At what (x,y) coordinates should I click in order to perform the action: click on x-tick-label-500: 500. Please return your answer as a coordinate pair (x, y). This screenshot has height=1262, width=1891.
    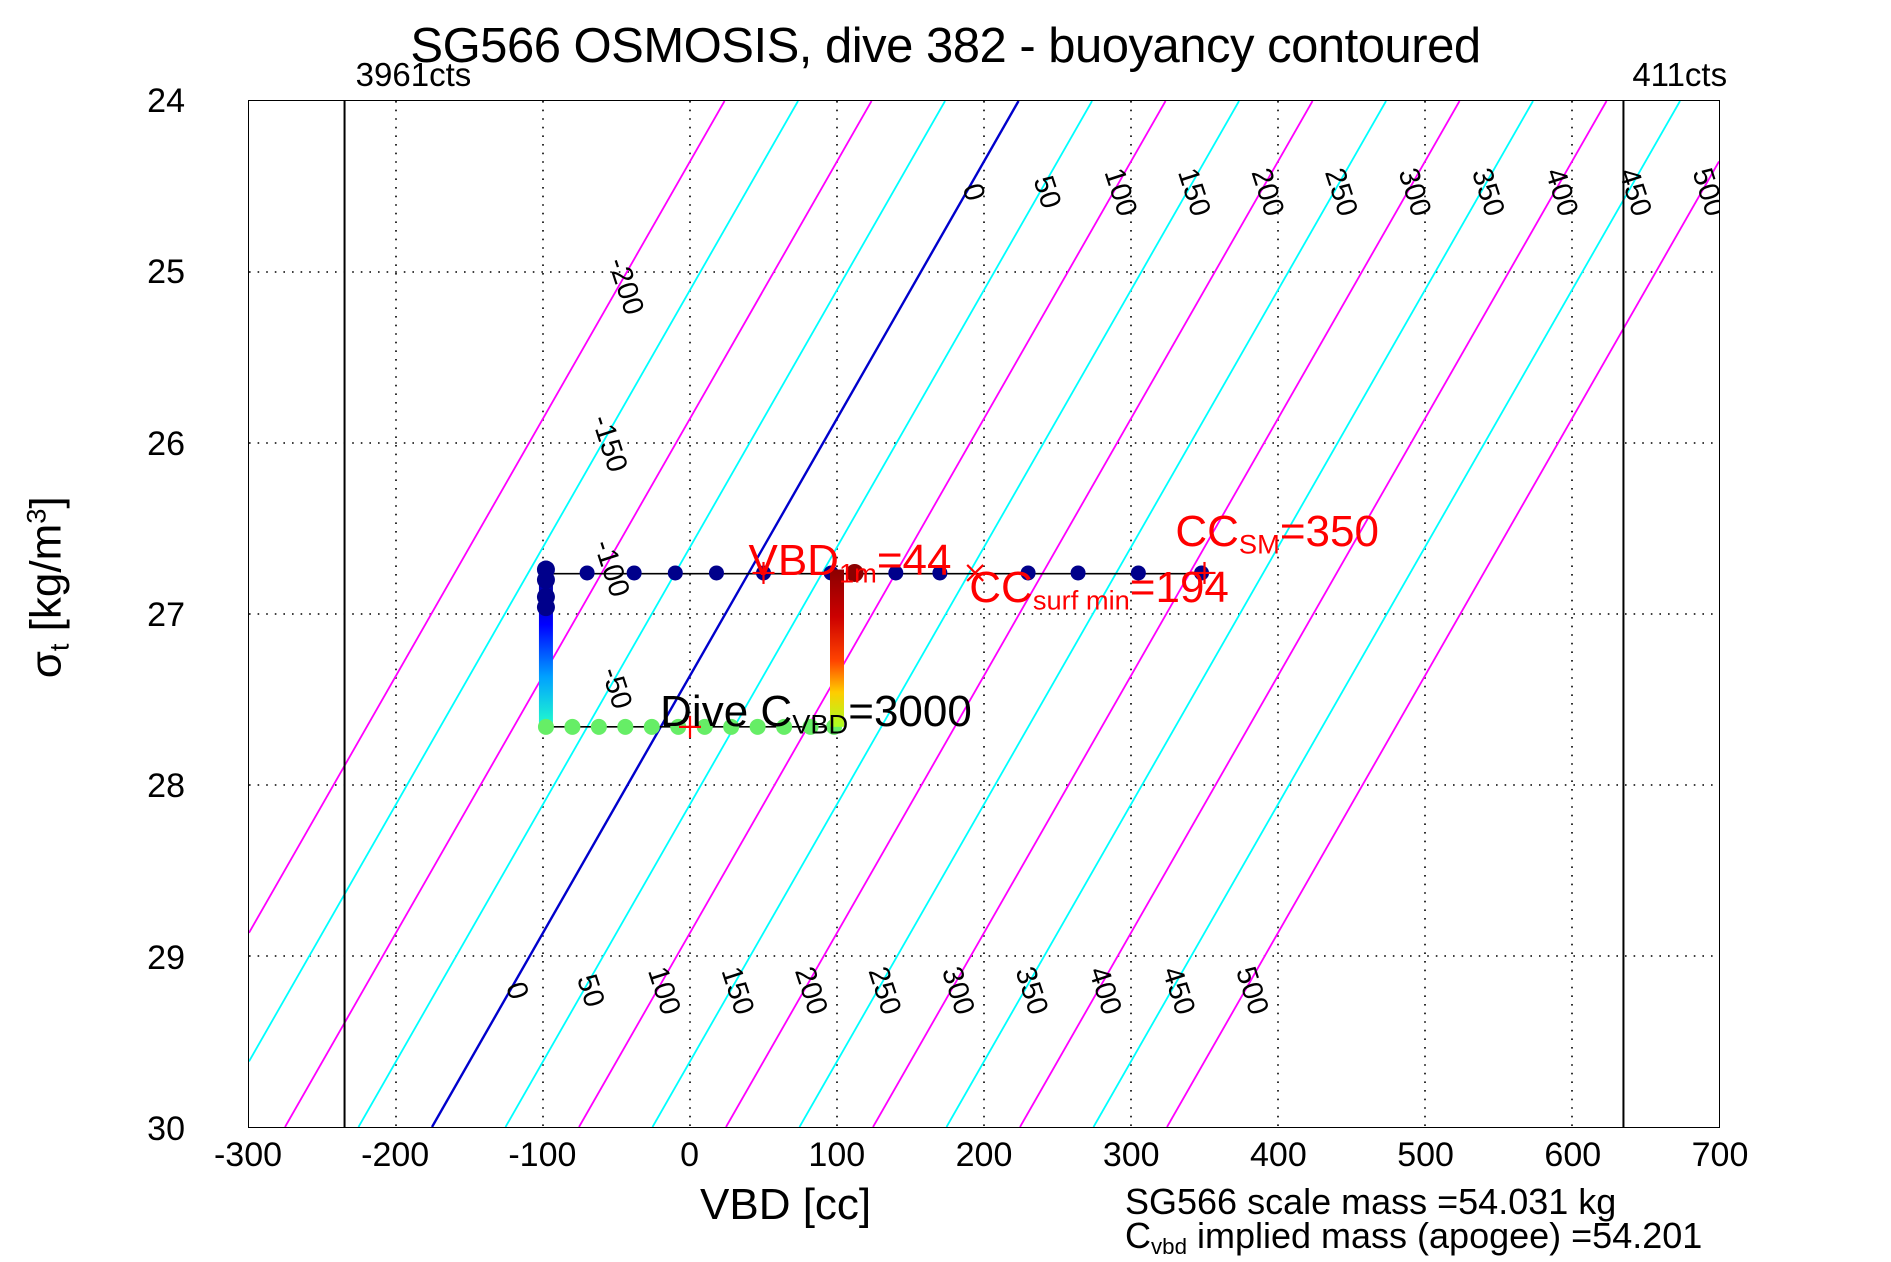
    Looking at the image, I should click on (1425, 1155).